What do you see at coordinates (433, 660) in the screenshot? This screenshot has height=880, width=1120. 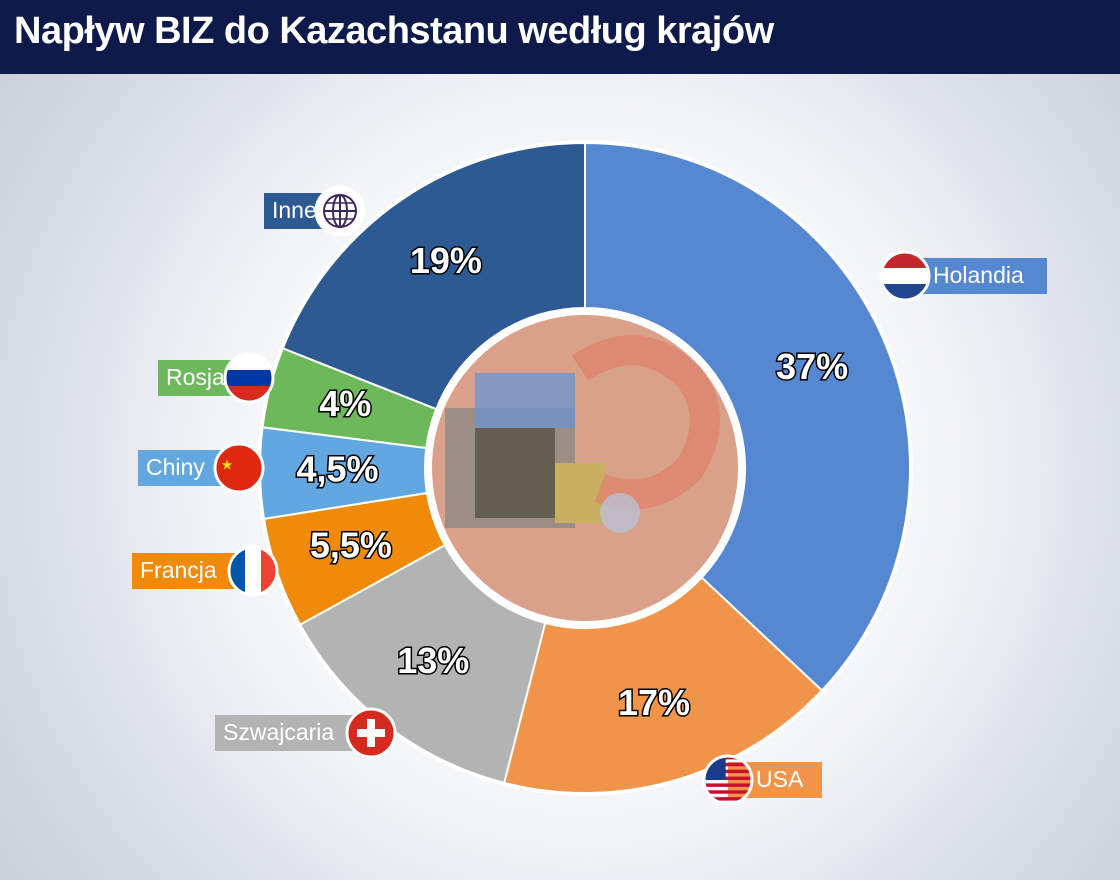 I see `slice-value-szwajcaria: 13%` at bounding box center [433, 660].